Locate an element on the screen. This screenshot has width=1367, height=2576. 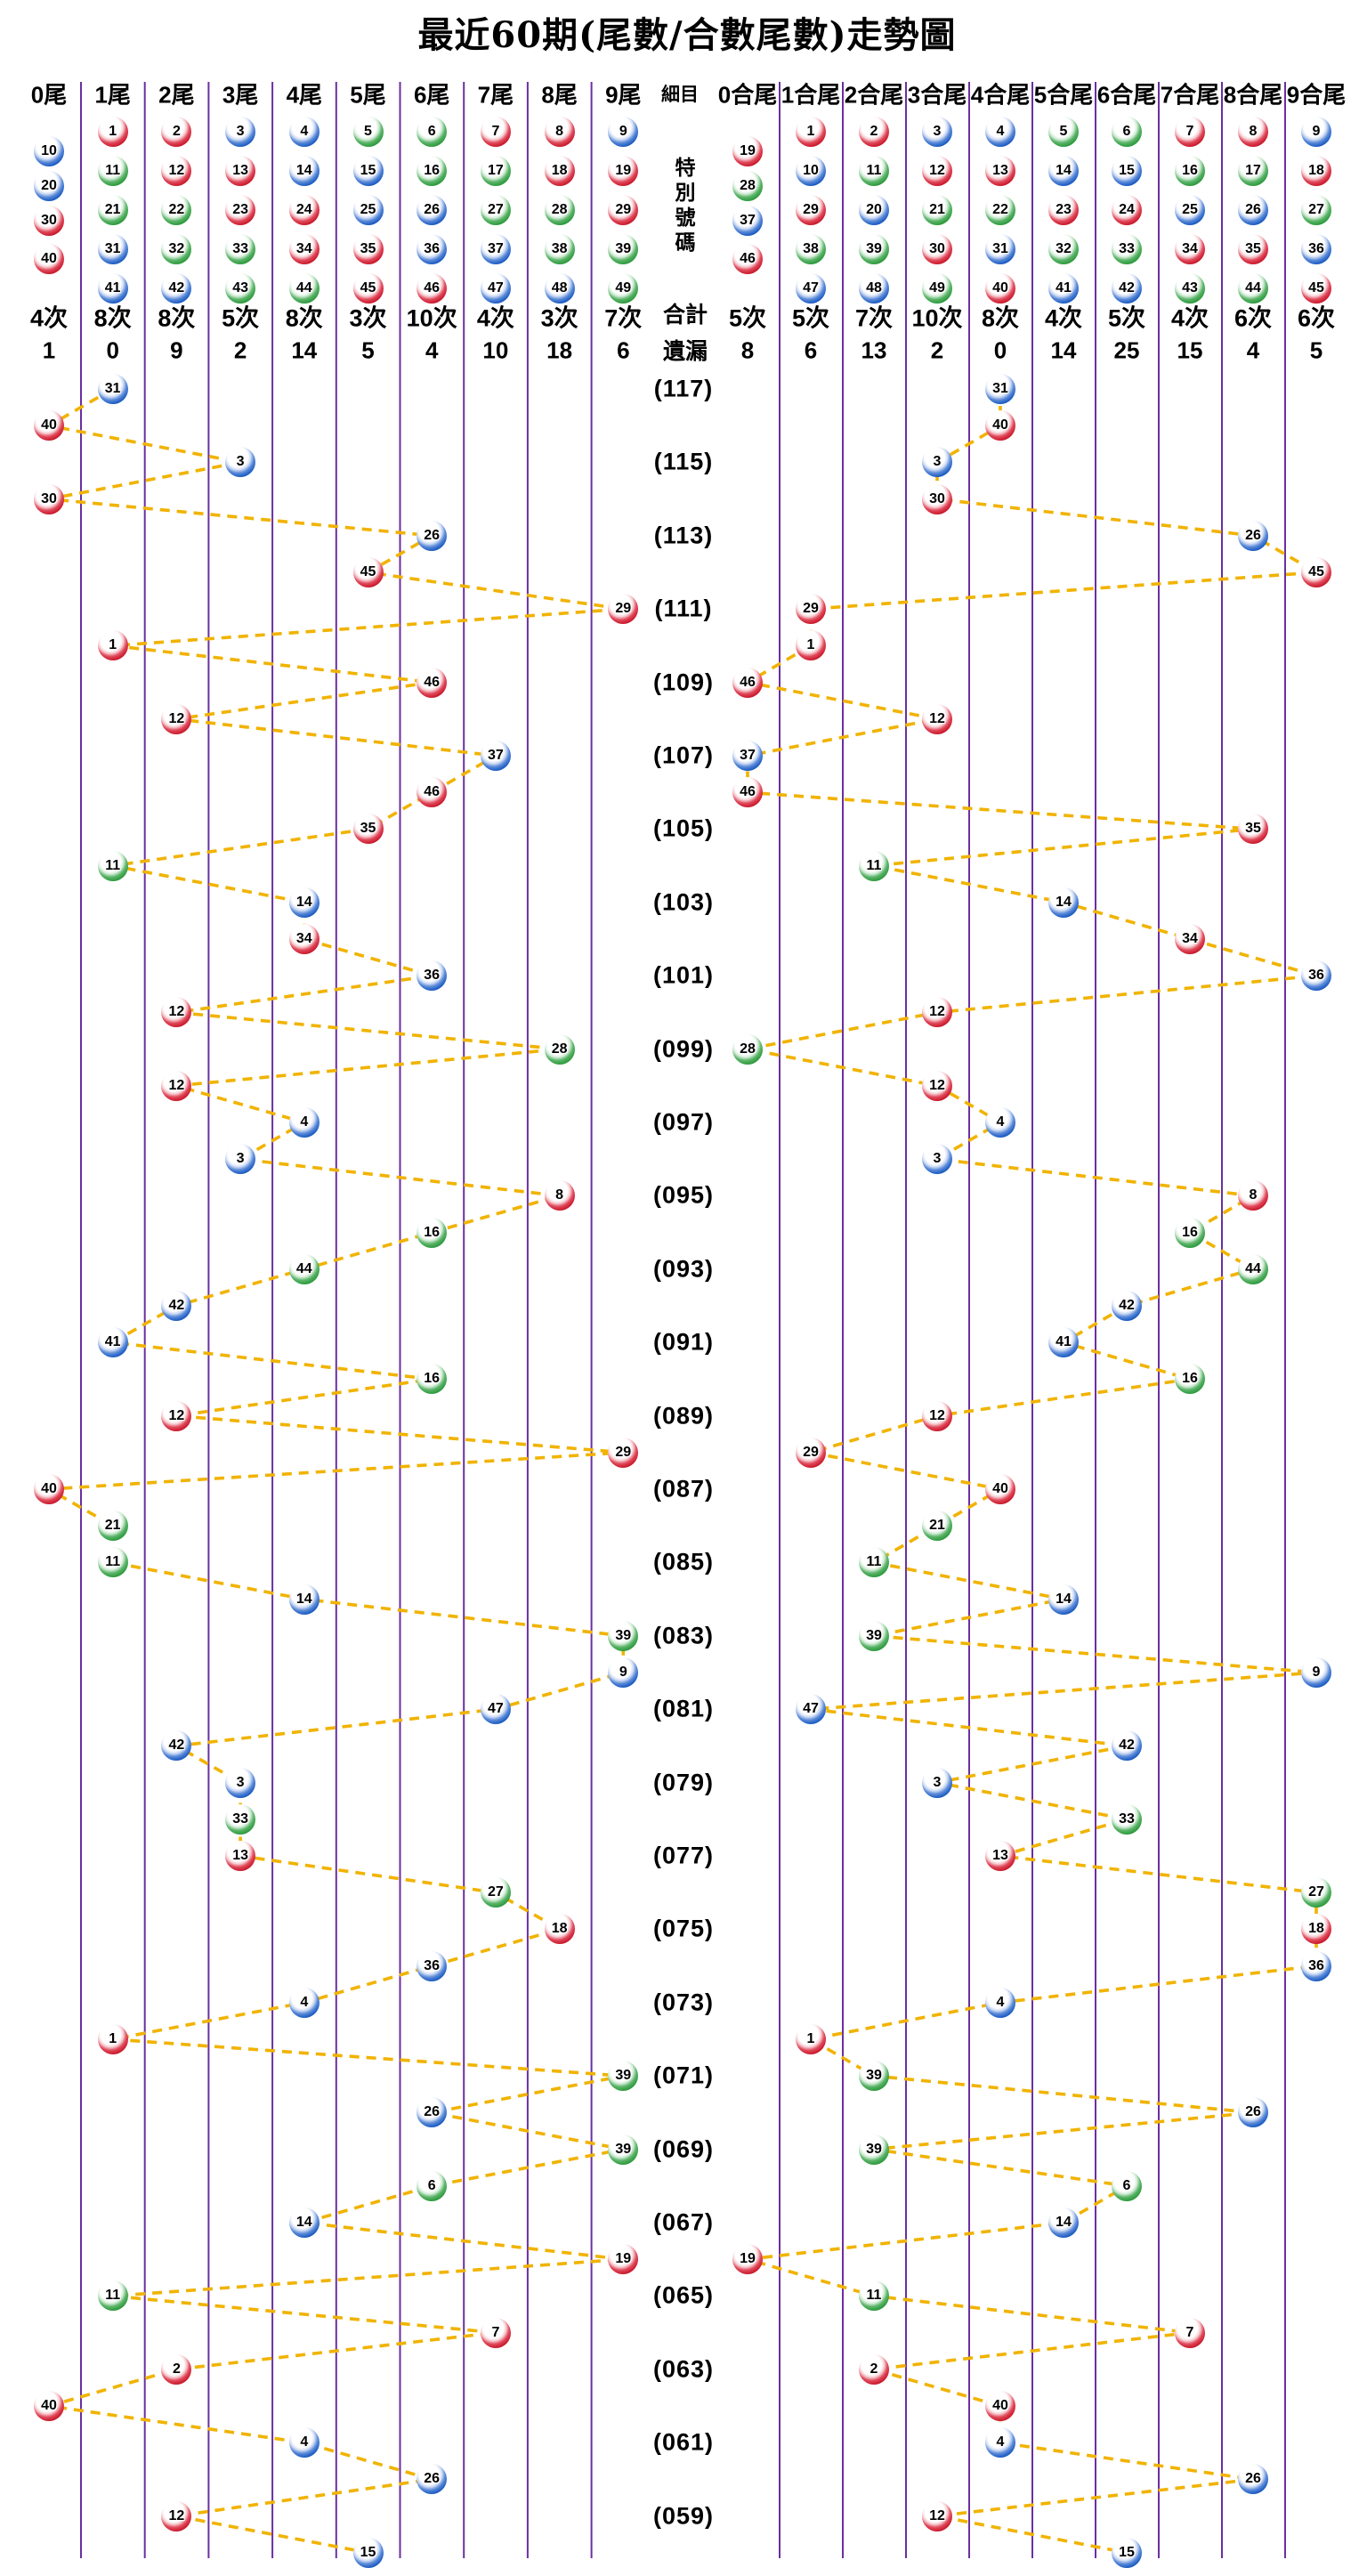
header-ball: 1 is located at coordinates (112, 132).